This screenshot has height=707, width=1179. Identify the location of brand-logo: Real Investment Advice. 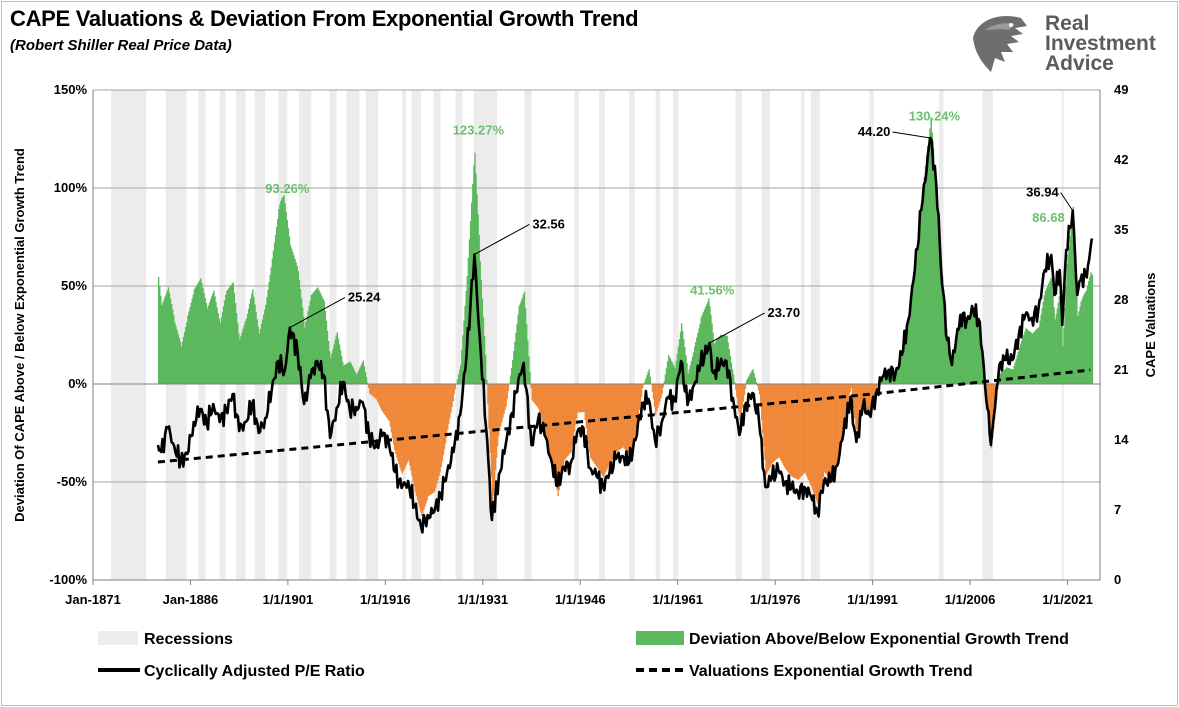
(1065, 43).